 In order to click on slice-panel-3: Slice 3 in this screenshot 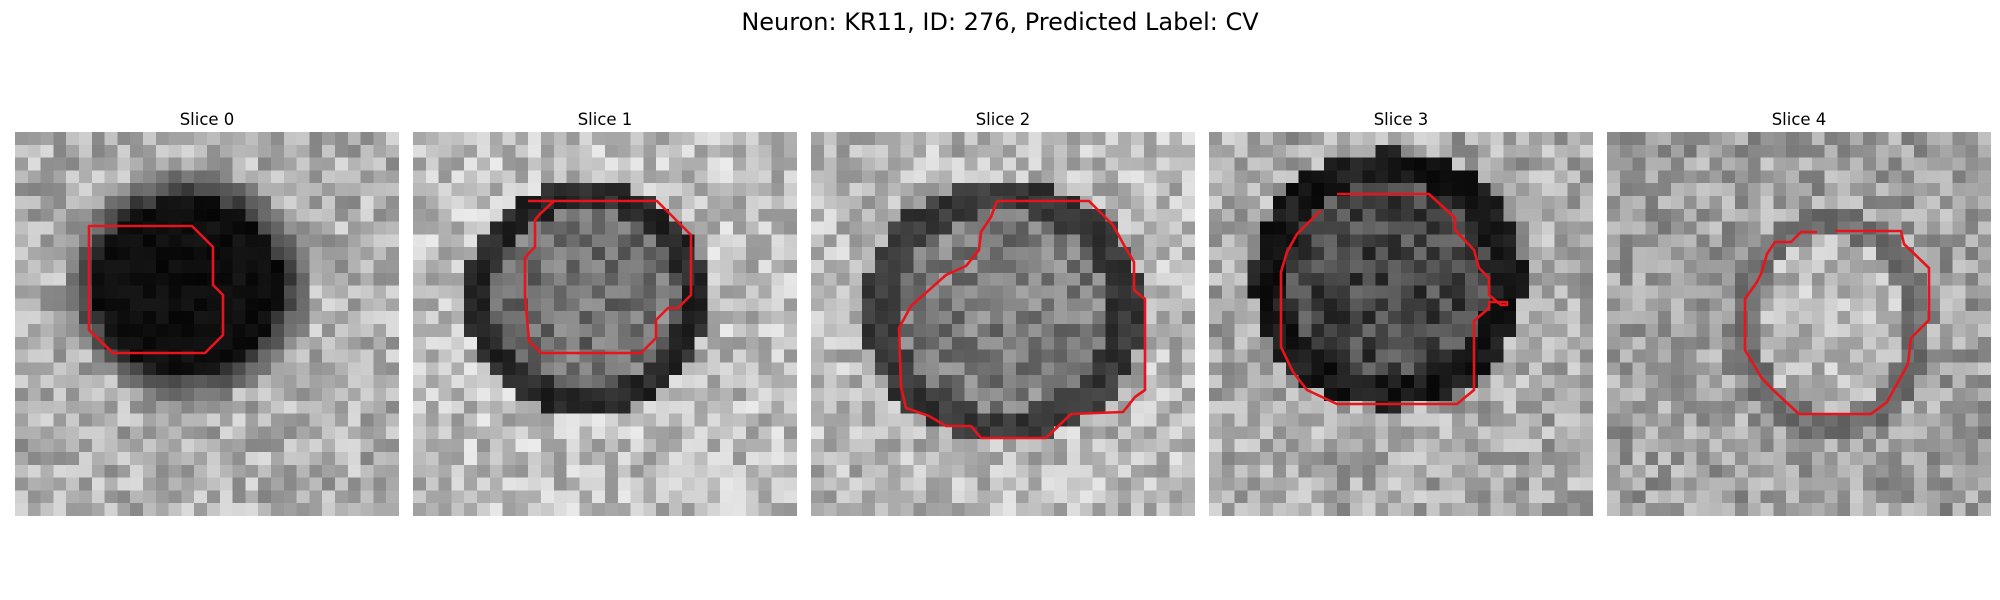, I will do `click(1401, 312)`.